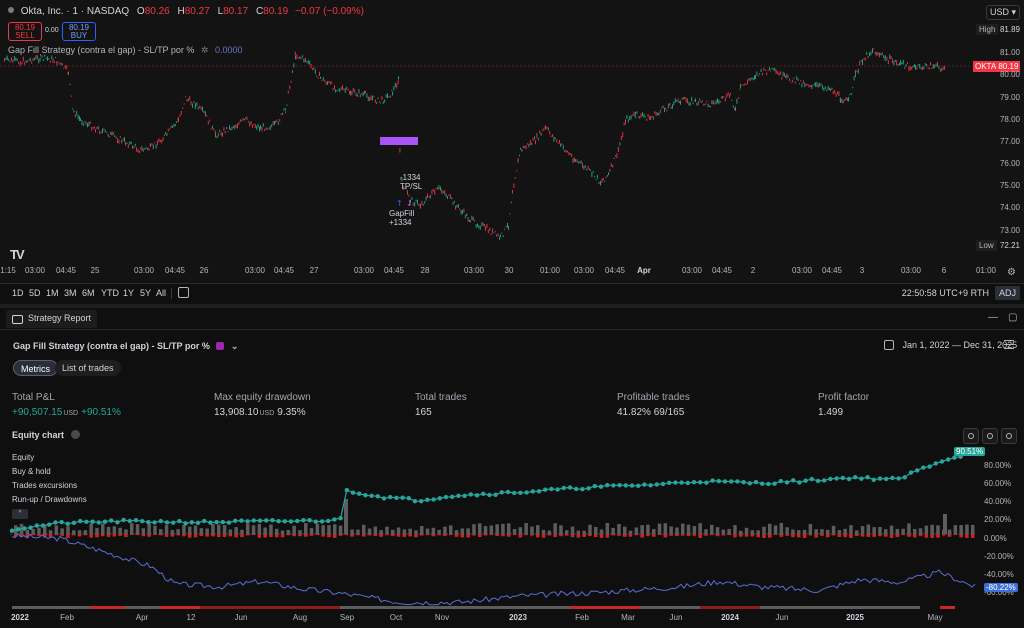 Image resolution: width=1024 pixels, height=628 pixels. Describe the element at coordinates (25, 31) in the screenshot. I see `sell-button: 80.19 SELL` at that location.